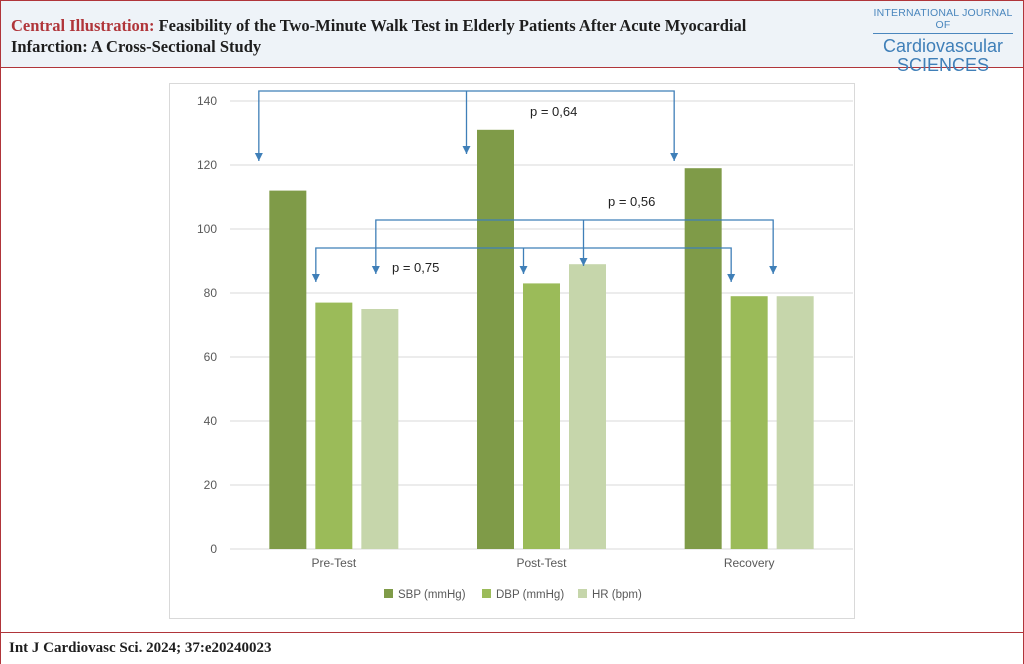 Image resolution: width=1024 pixels, height=664 pixels. I want to click on x-tick-label: Recovery, so click(749, 563).